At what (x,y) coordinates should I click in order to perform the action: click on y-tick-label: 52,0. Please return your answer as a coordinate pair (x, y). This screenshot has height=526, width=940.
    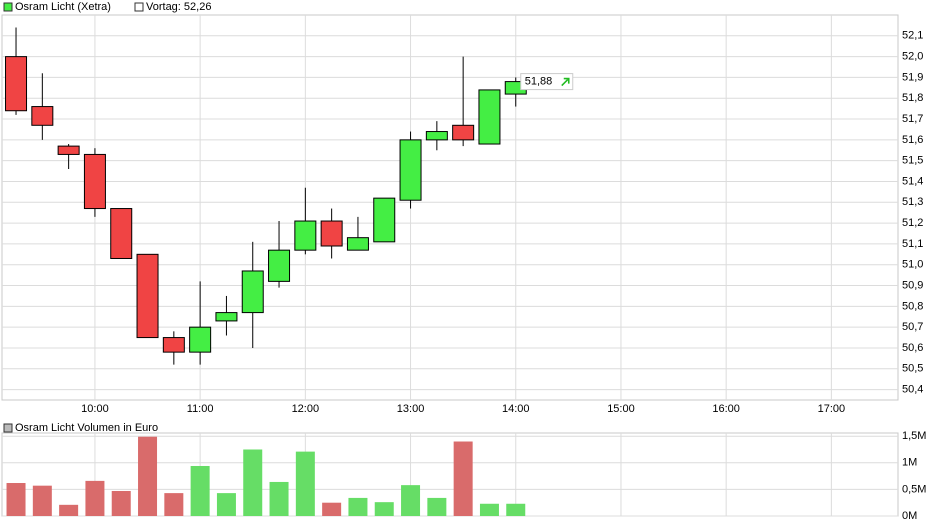
    Looking at the image, I should click on (912, 57).